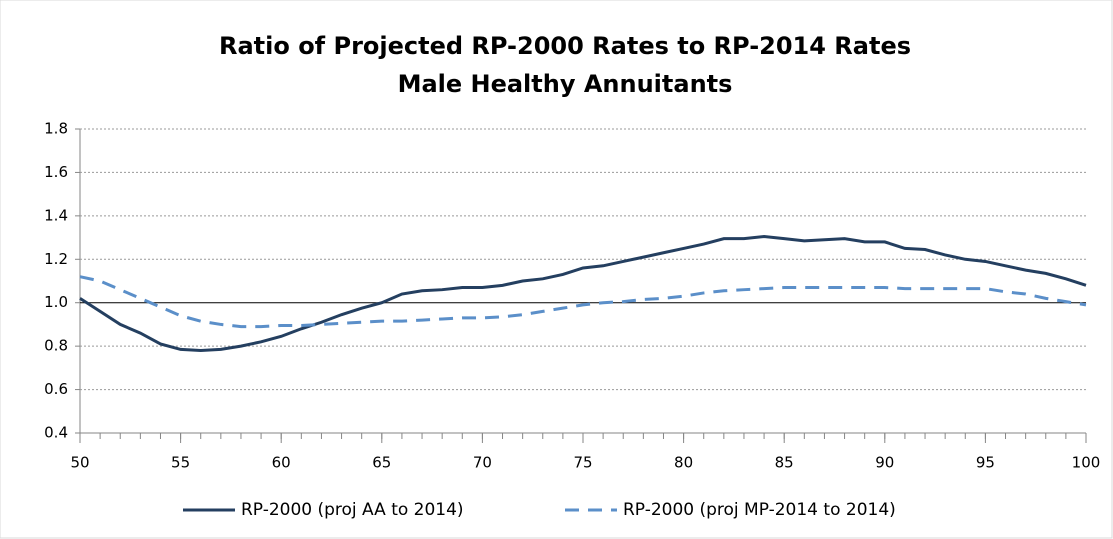 The image size is (1113, 539). Describe the element at coordinates (281, 463) in the screenshot. I see `x-tick-label: 60` at that location.